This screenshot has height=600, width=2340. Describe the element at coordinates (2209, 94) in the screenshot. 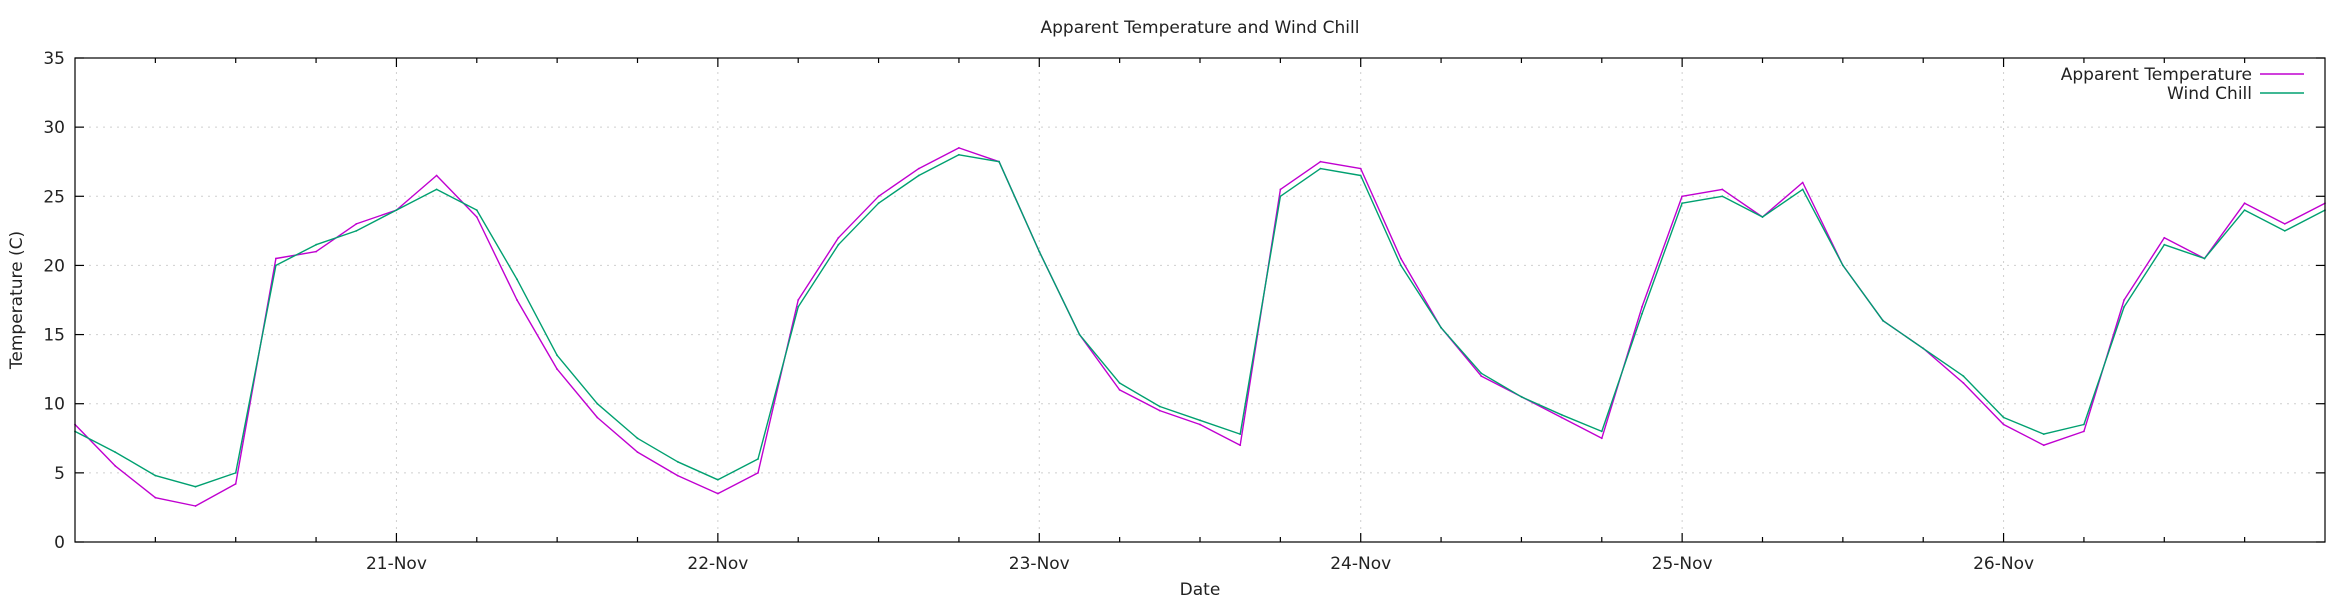

I see `legend-label: Wind Chill` at that location.